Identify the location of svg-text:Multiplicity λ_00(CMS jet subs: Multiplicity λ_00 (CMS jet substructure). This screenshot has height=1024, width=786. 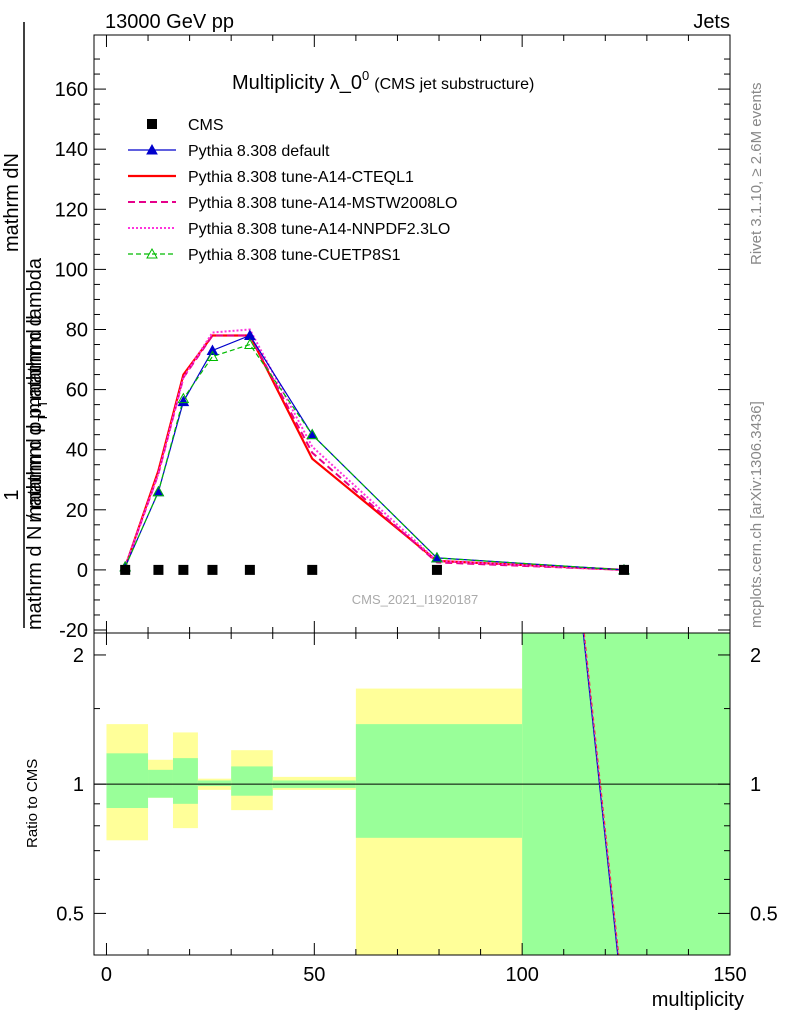
(383, 81).